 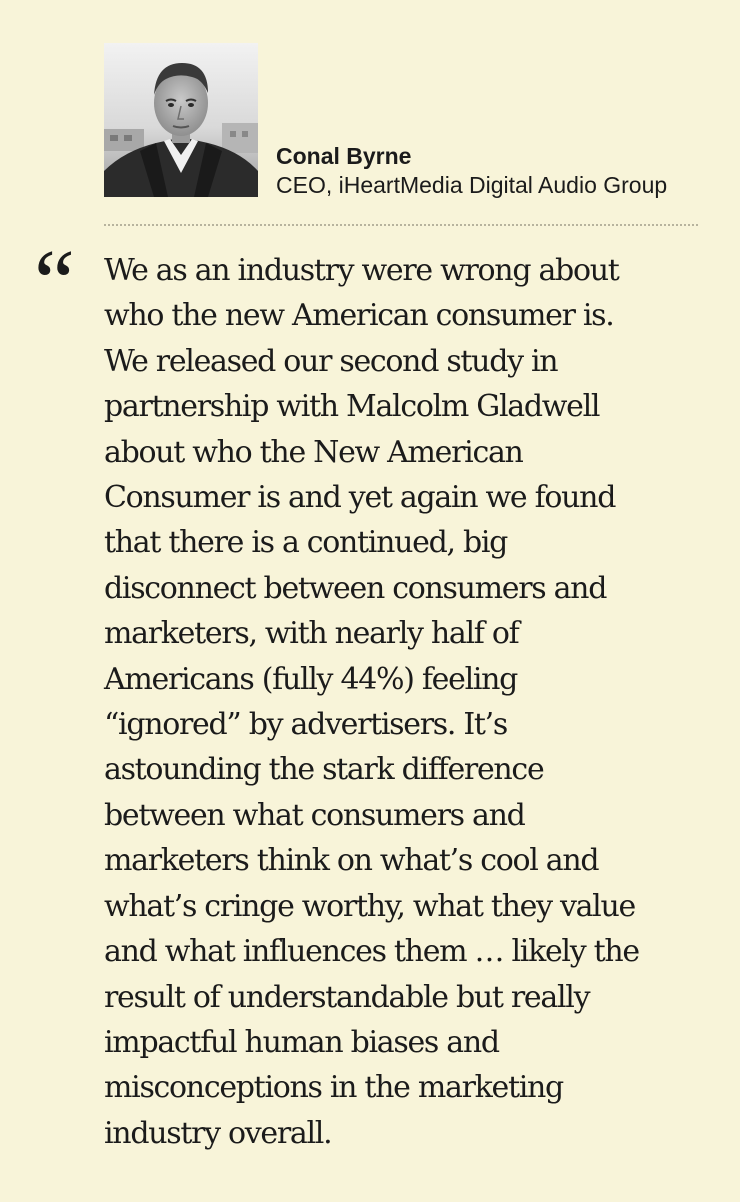 What do you see at coordinates (315, 815) in the screenshot?
I see `quote-line: between what consumers and` at bounding box center [315, 815].